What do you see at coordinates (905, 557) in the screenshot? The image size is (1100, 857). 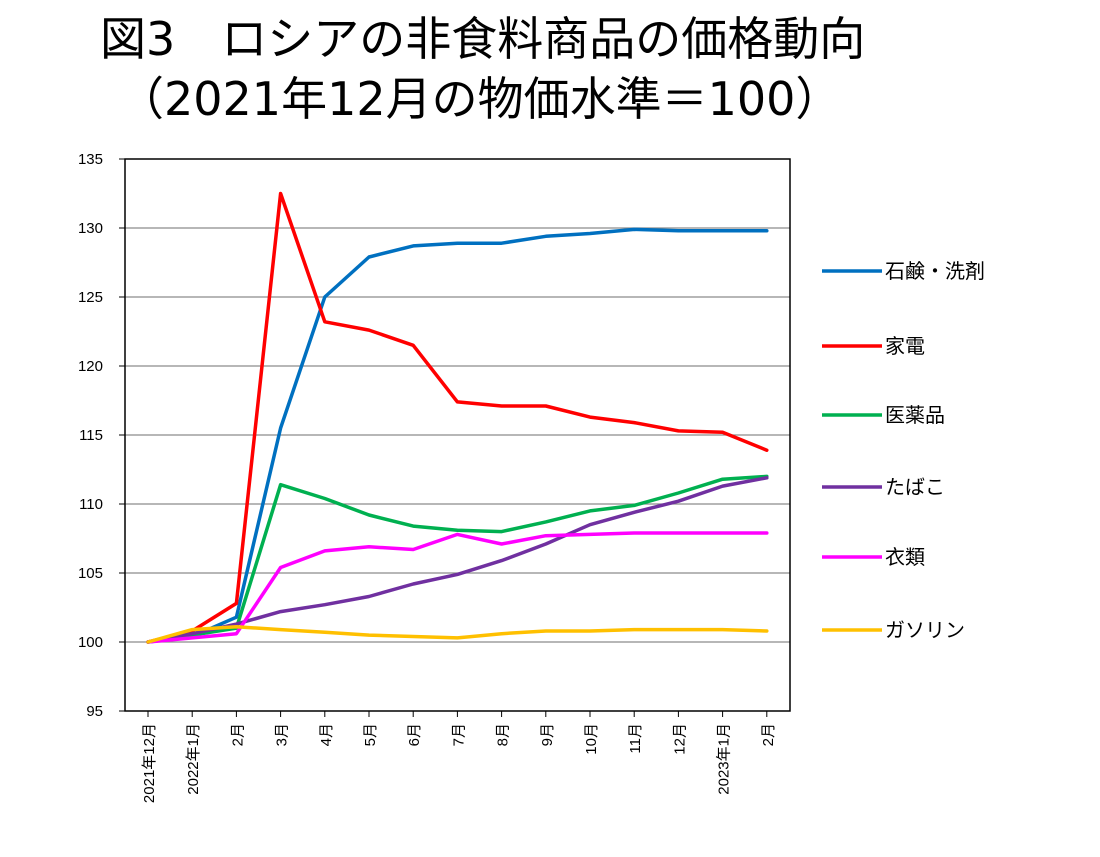 I see `legend-label: 衣類` at bounding box center [905, 557].